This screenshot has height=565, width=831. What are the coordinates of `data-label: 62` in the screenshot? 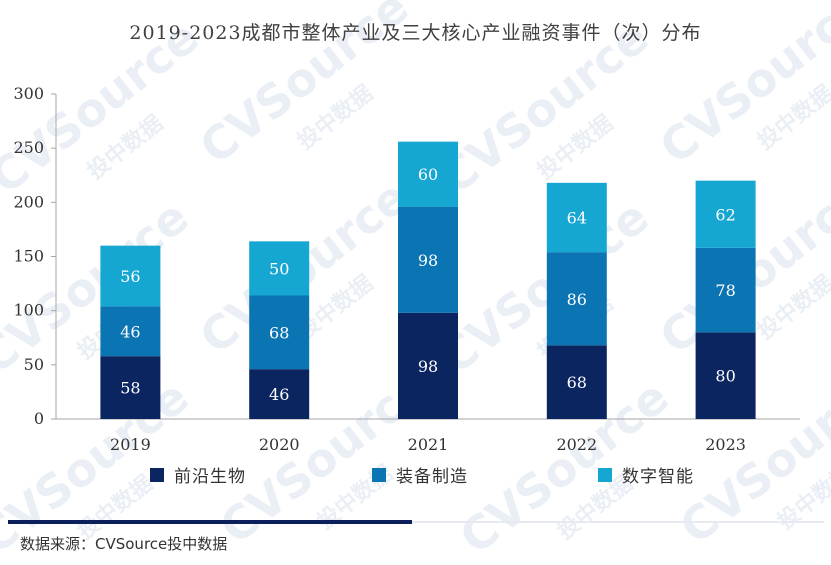 It's located at (725, 214).